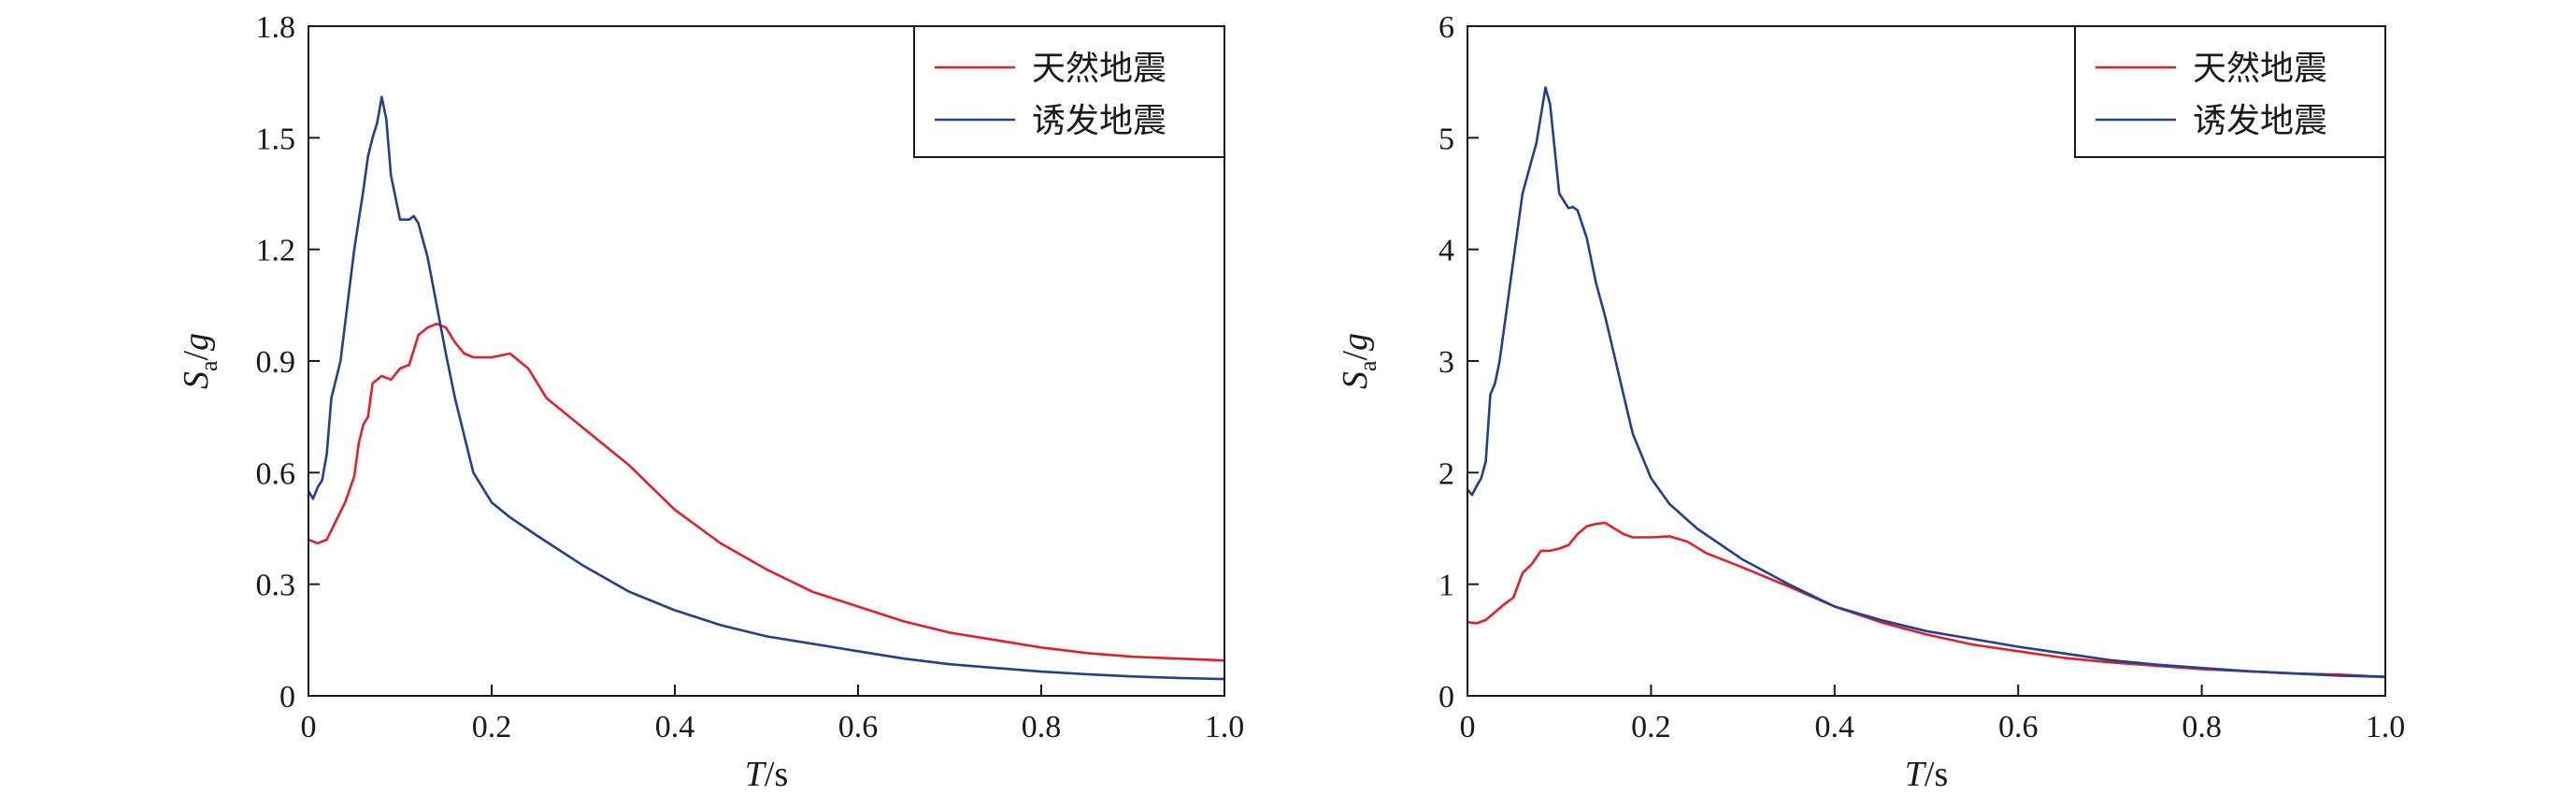 The width and height of the screenshot is (2576, 809). Describe the element at coordinates (276, 363) in the screenshot. I see `y-tick-label: 0.9` at that location.